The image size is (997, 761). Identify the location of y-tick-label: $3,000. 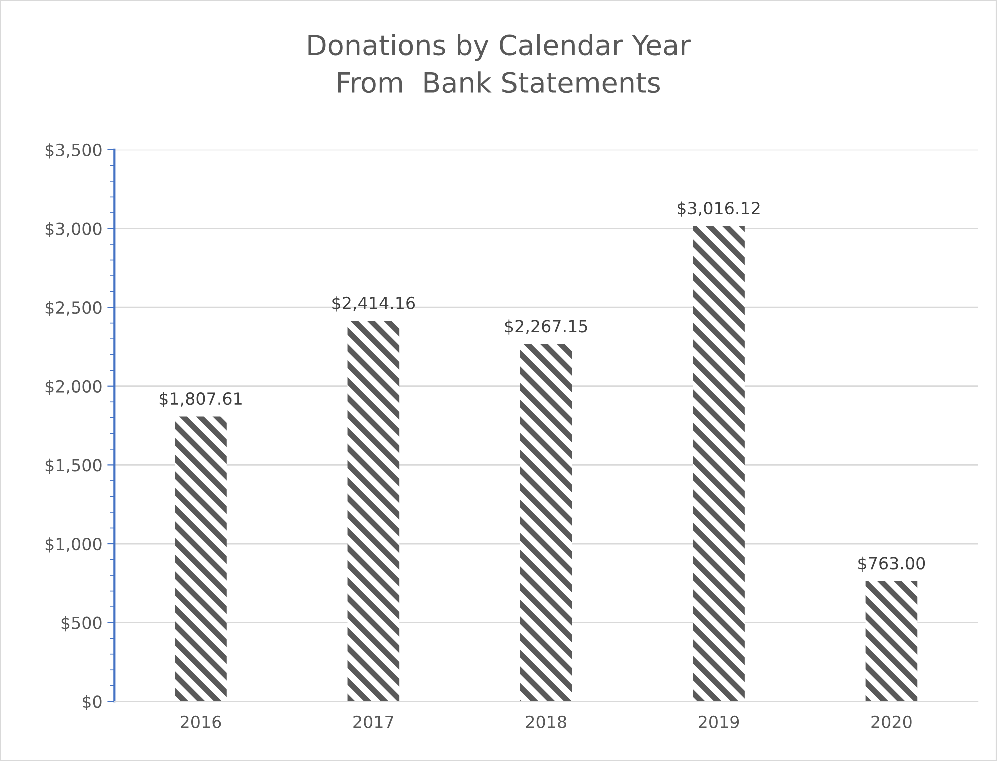
(74, 230).